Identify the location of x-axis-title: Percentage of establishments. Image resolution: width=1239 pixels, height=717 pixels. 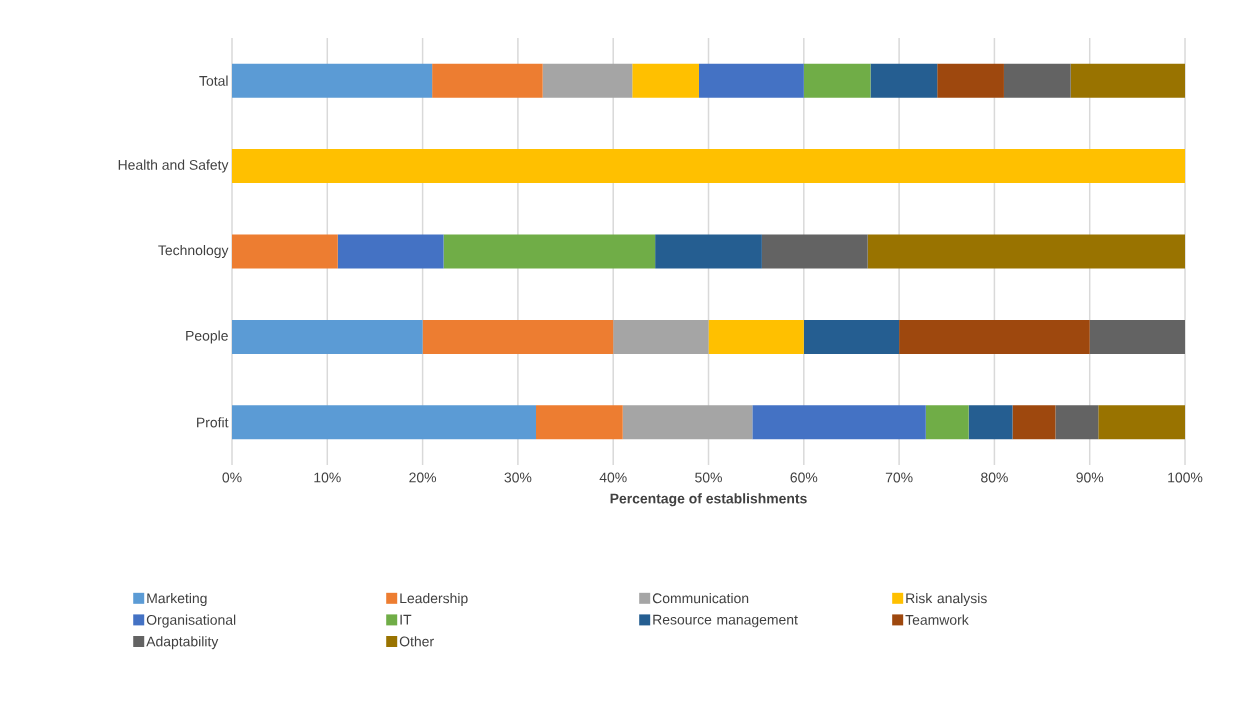
(708, 500).